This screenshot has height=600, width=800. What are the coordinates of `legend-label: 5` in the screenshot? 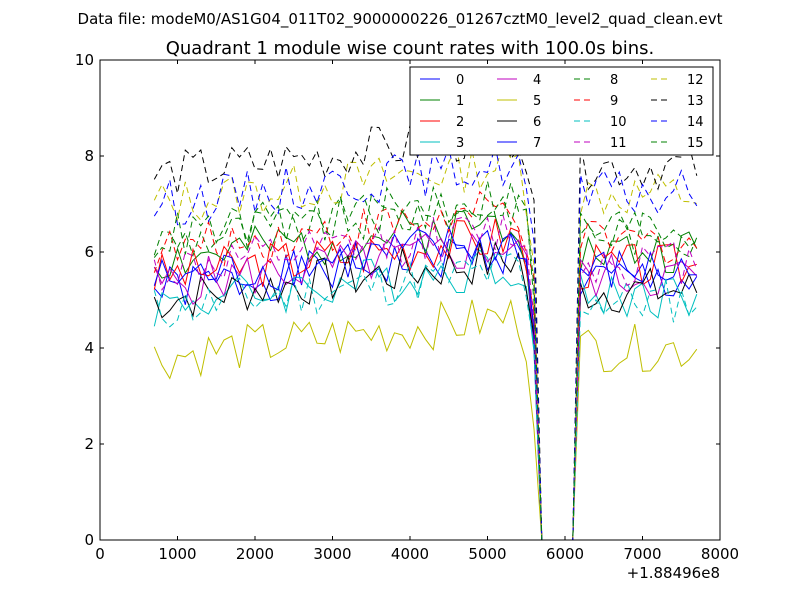 It's located at (537, 101).